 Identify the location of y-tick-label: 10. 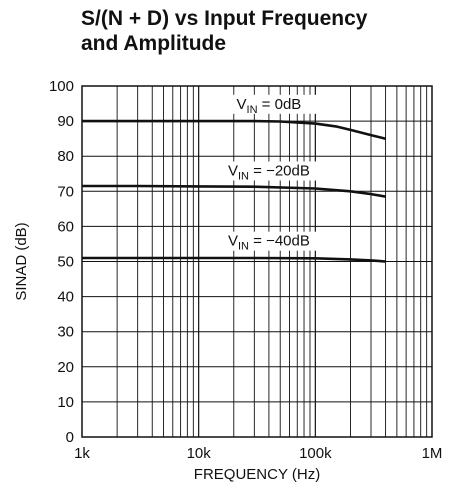
(65, 402).